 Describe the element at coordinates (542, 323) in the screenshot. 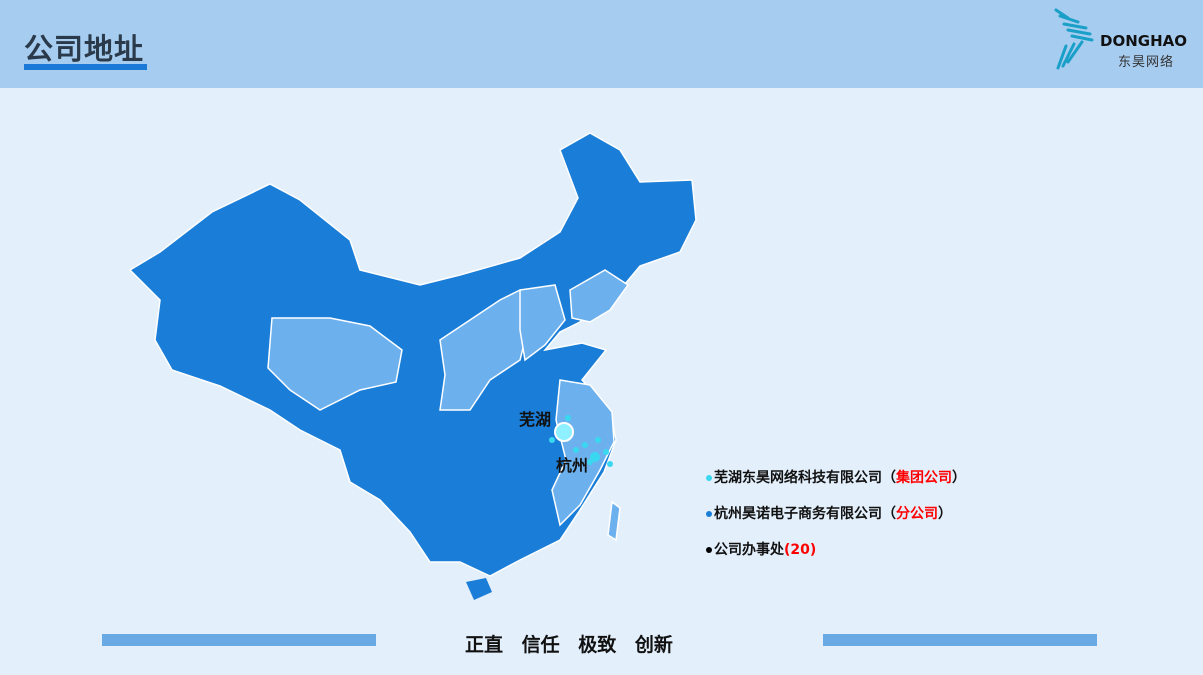

I see `map-beijing-hebei` at that location.